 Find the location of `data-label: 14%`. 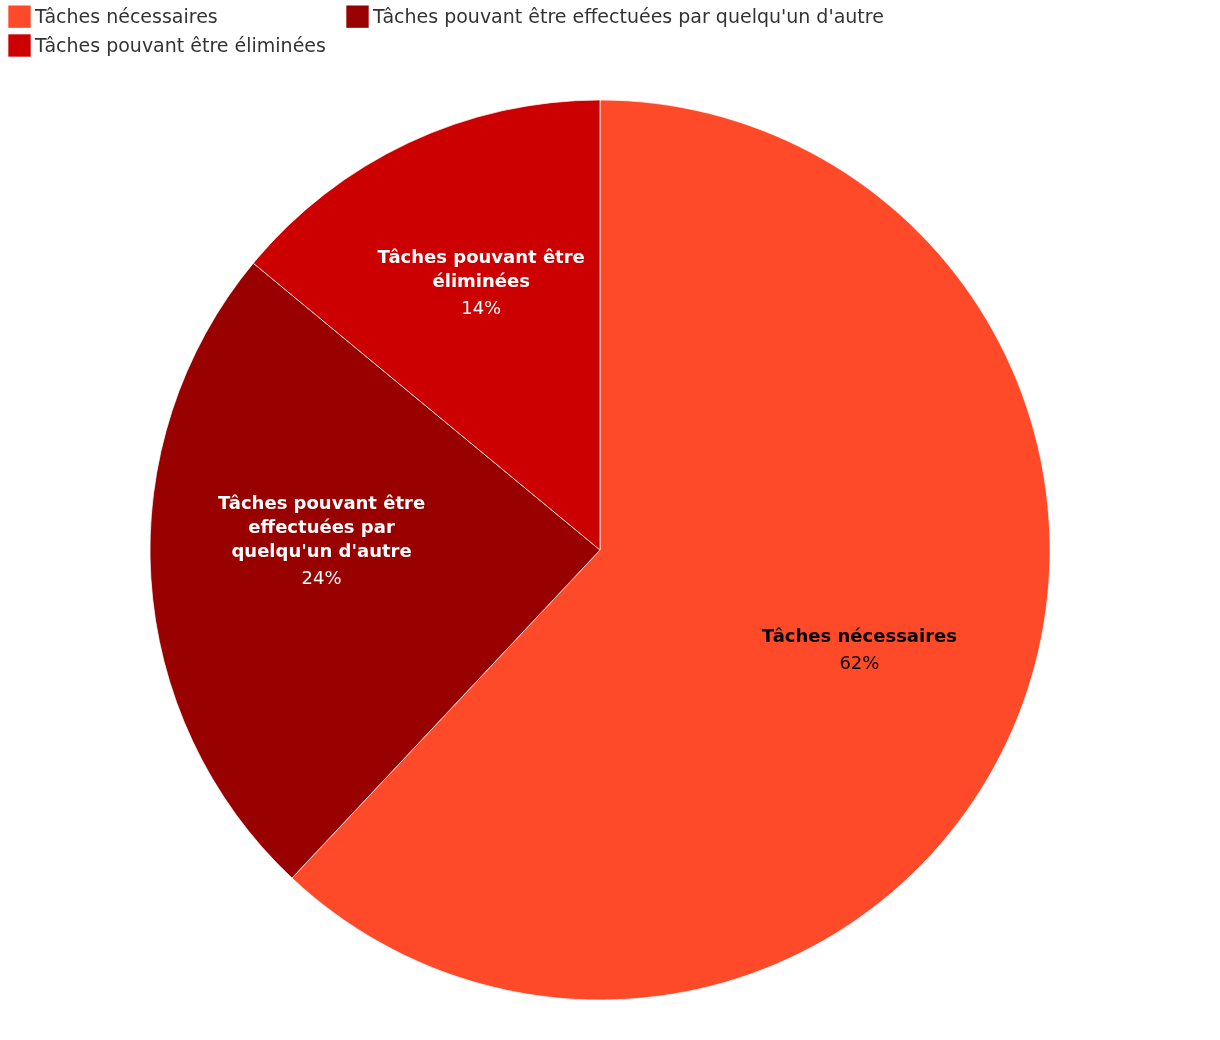

data-label: 14% is located at coordinates (481, 307).